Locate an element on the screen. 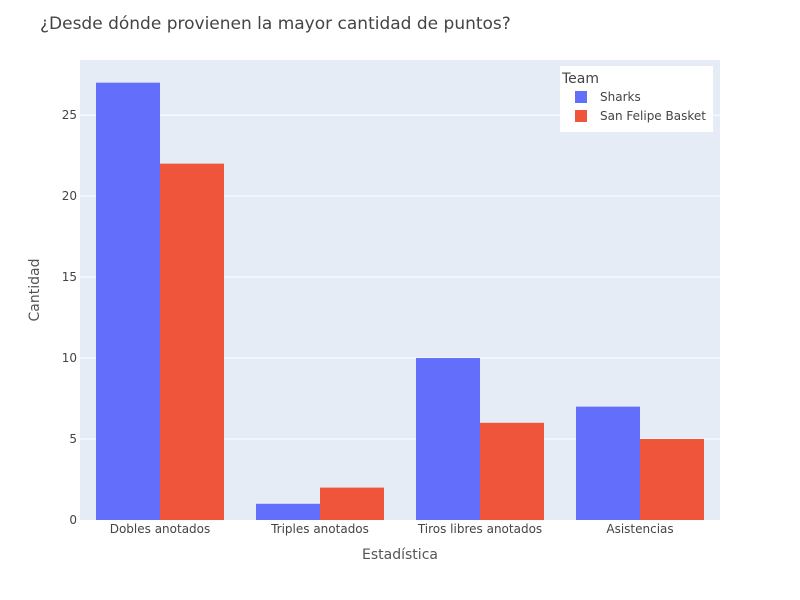  y-tick-label: 15 is located at coordinates (69, 277).